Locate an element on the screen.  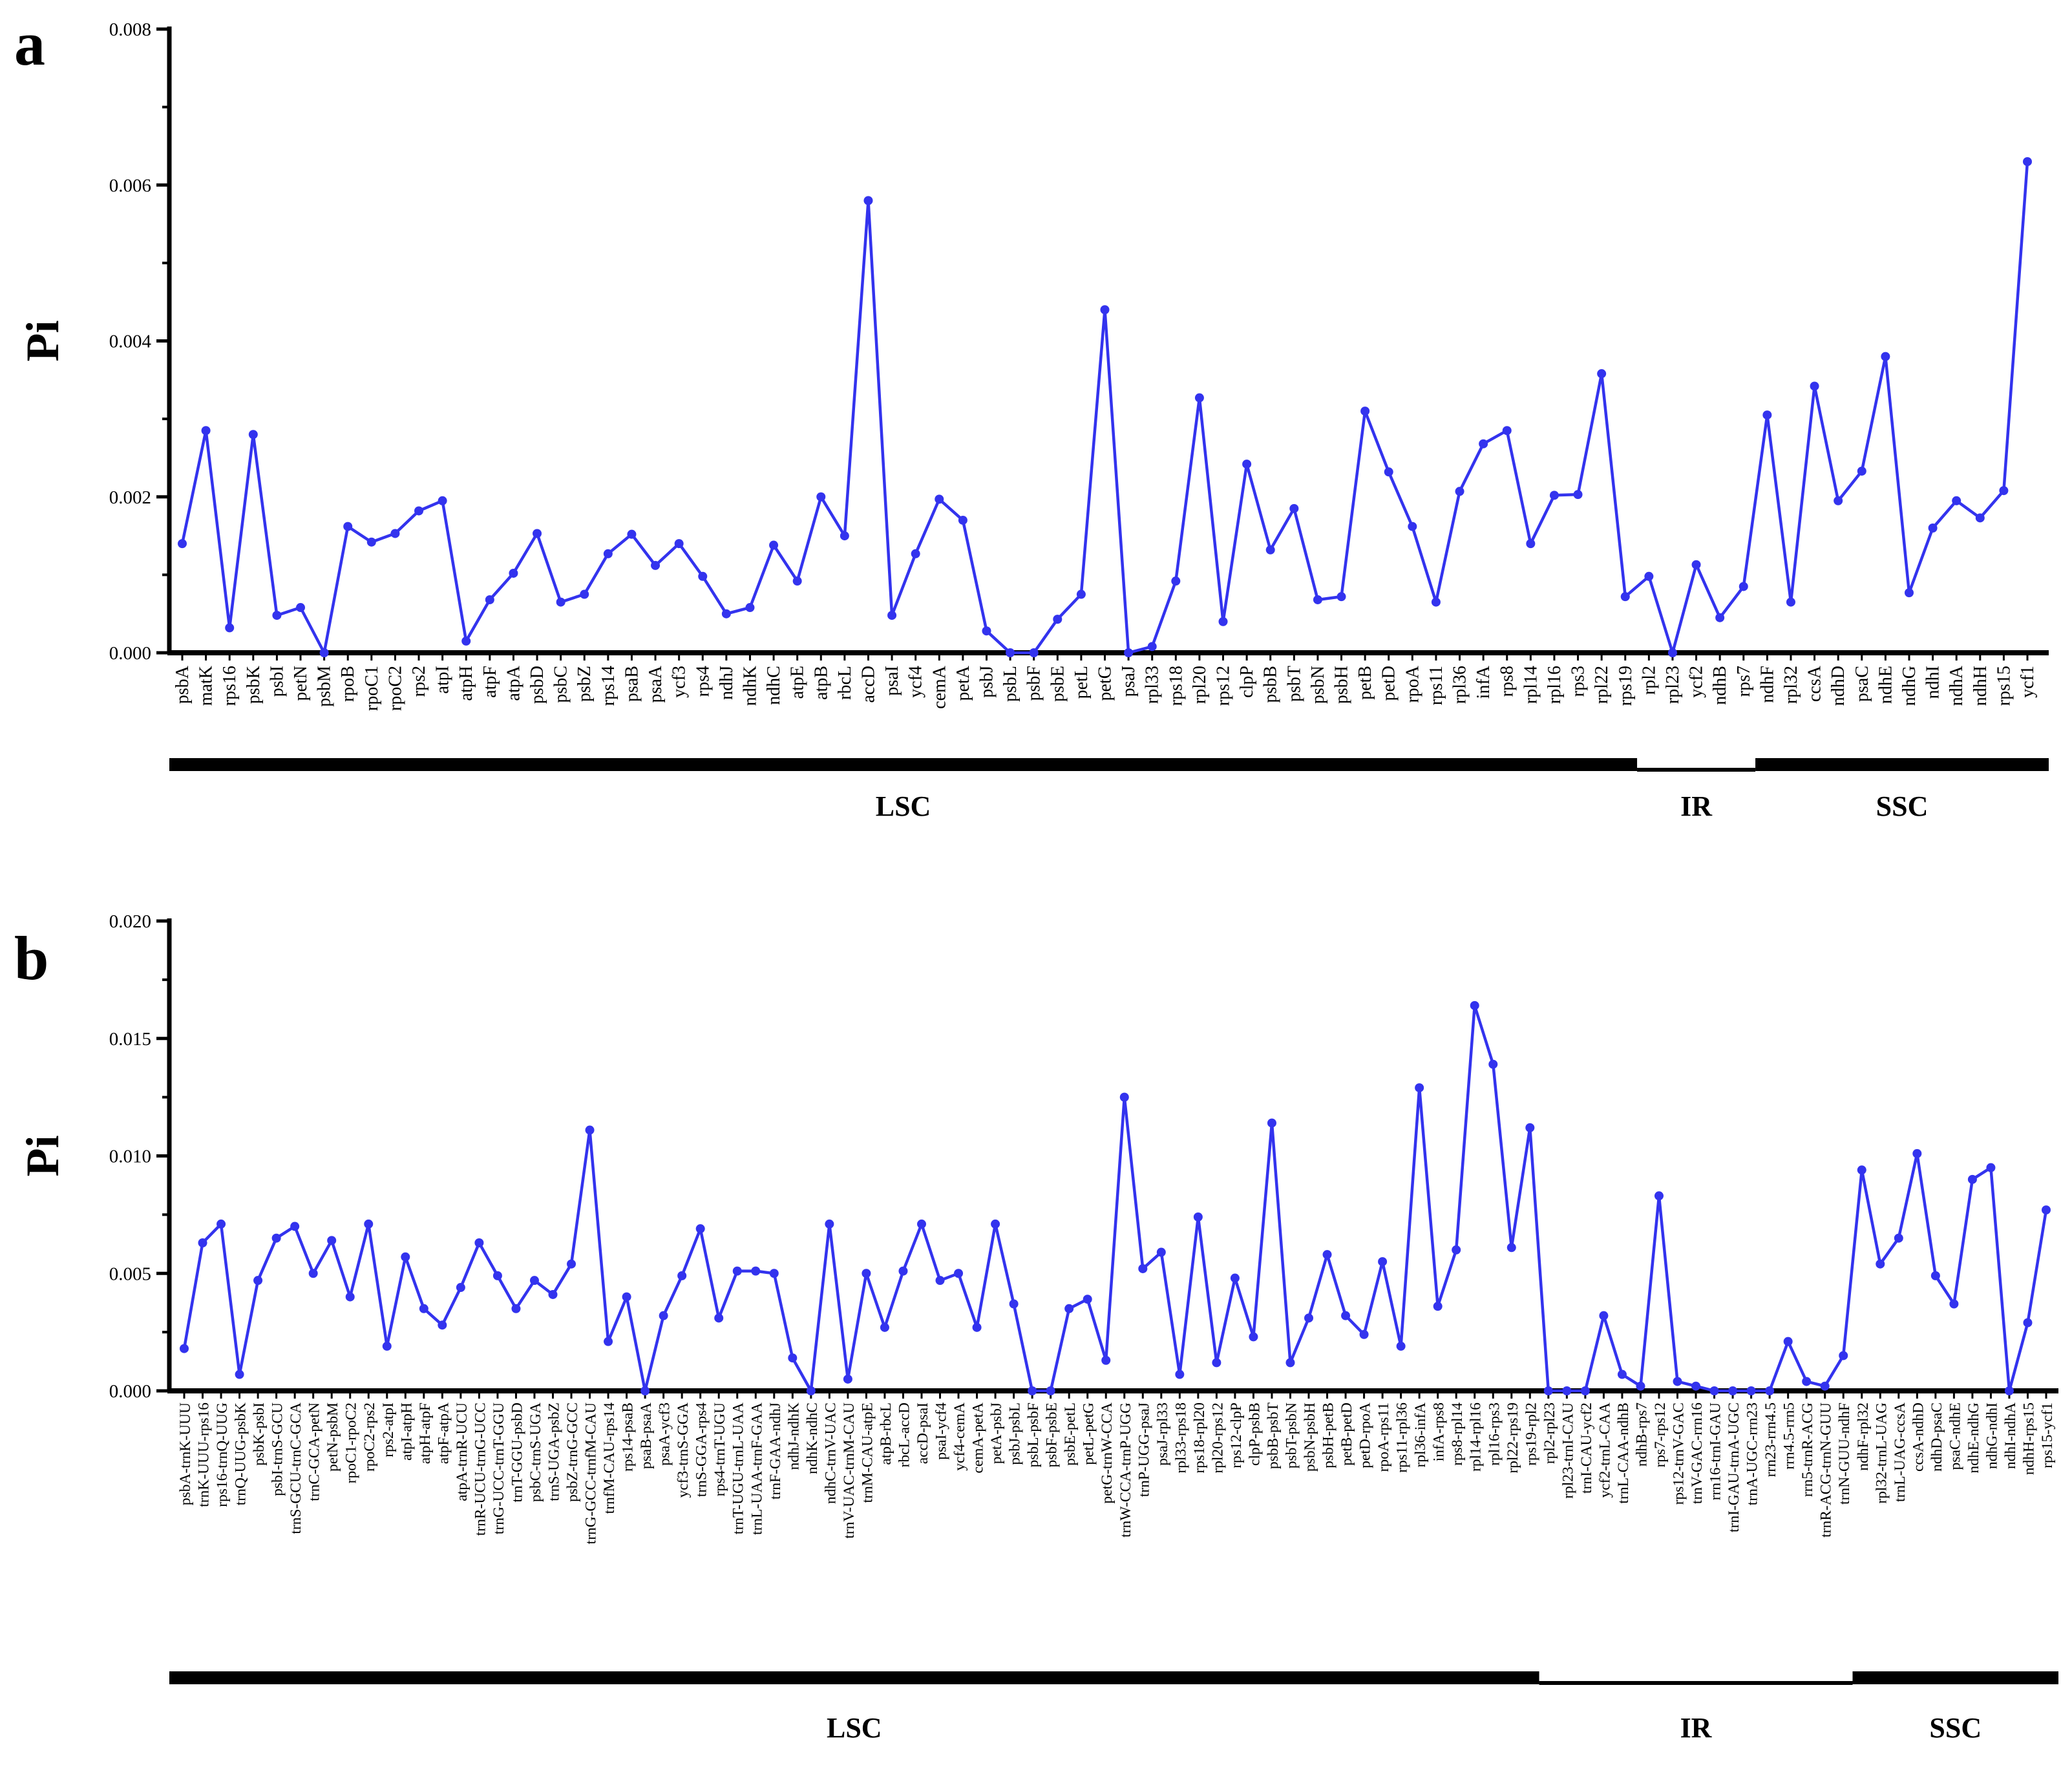
x-tick-label: psbT-psbN is located at coordinates (1291, 1435).